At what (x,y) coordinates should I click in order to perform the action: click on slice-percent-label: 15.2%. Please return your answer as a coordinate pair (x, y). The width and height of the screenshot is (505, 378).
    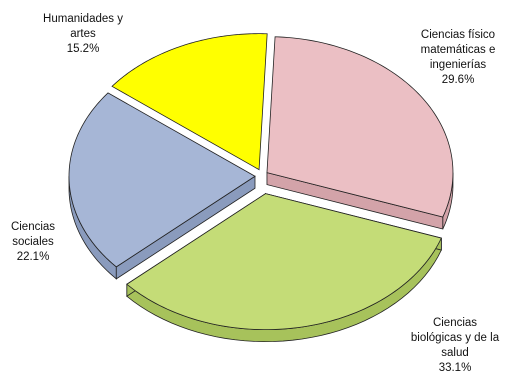
    Looking at the image, I should click on (83, 49).